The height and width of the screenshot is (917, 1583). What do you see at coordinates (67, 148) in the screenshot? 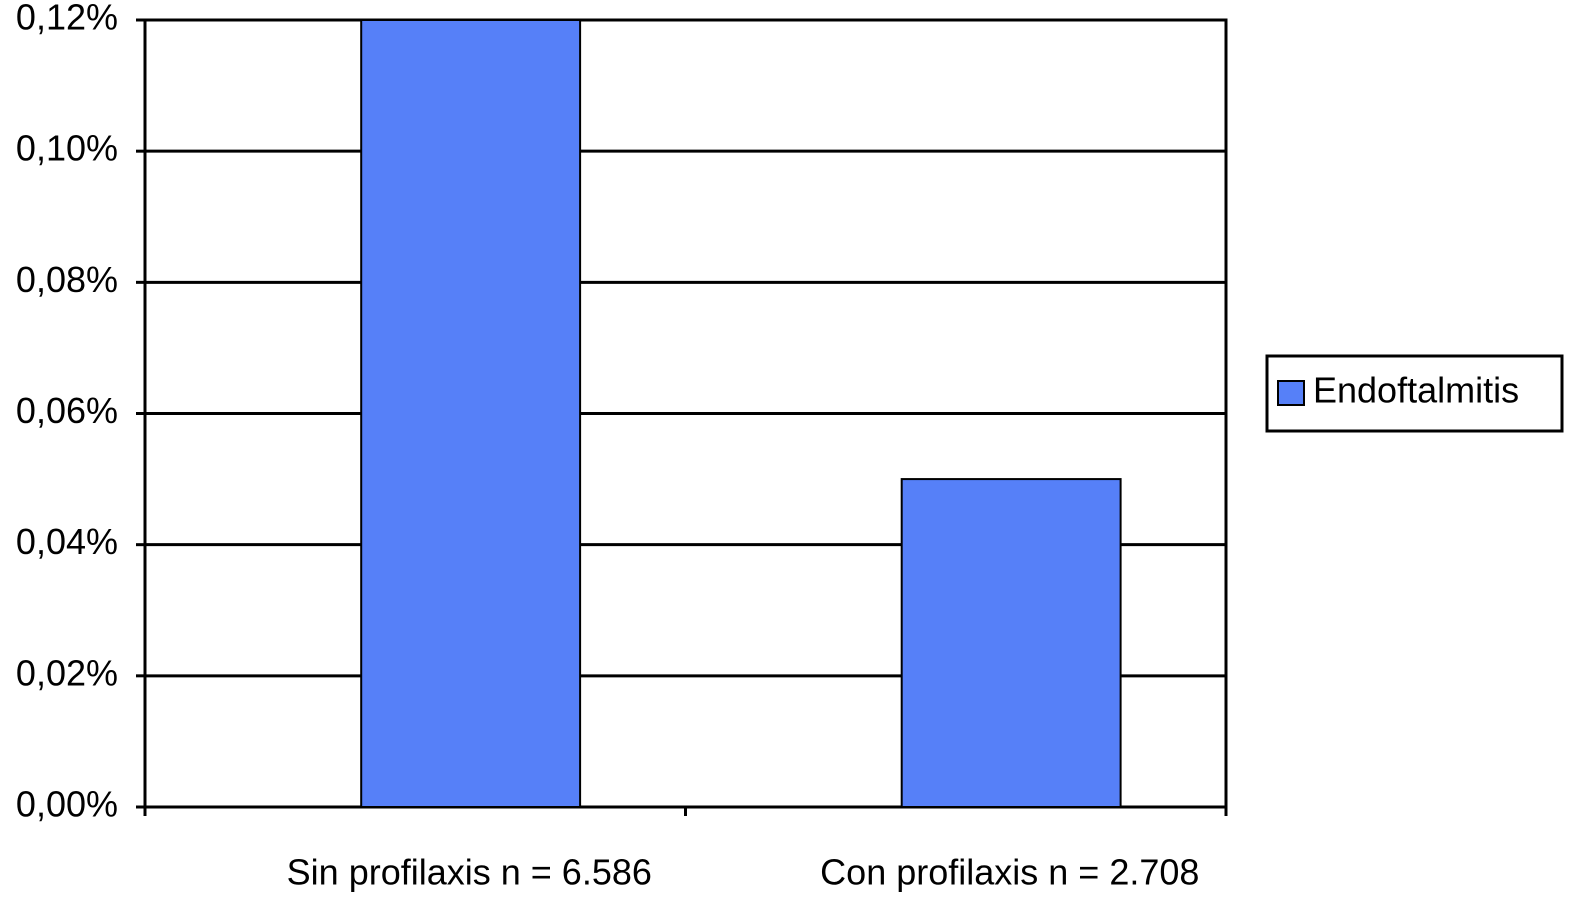
I see `y-tick-label: 0,10%` at bounding box center [67, 148].